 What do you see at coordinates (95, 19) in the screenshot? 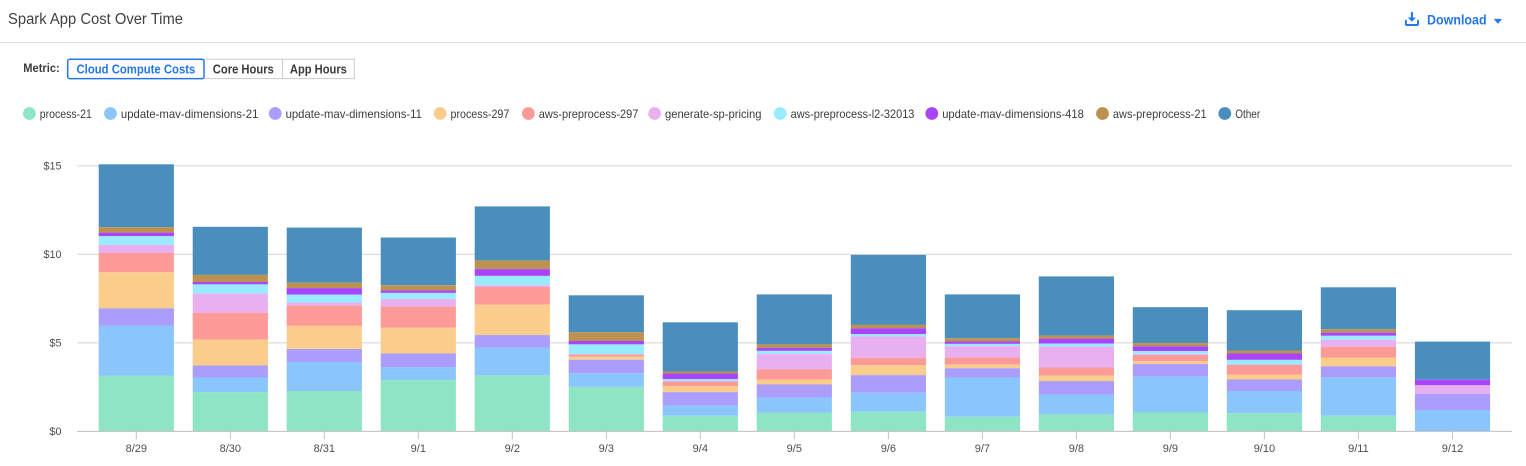
I see `svg-text: Spark App Cost Over Time` at bounding box center [95, 19].